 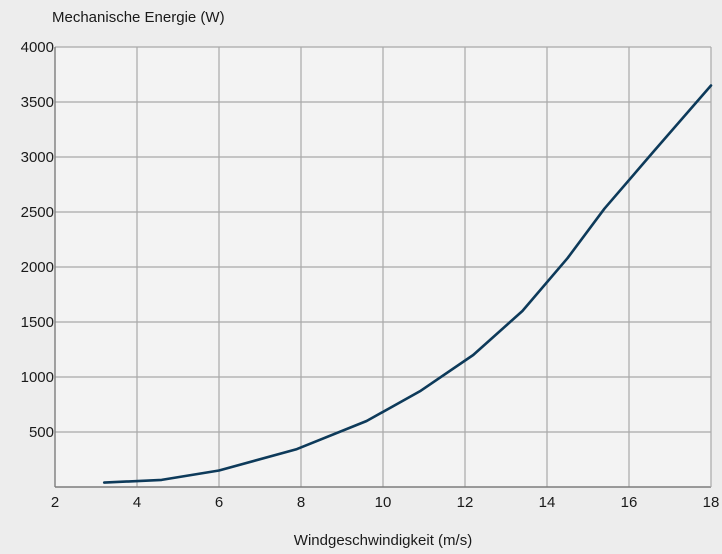 I want to click on x-tick-label: 8, so click(x=301, y=502).